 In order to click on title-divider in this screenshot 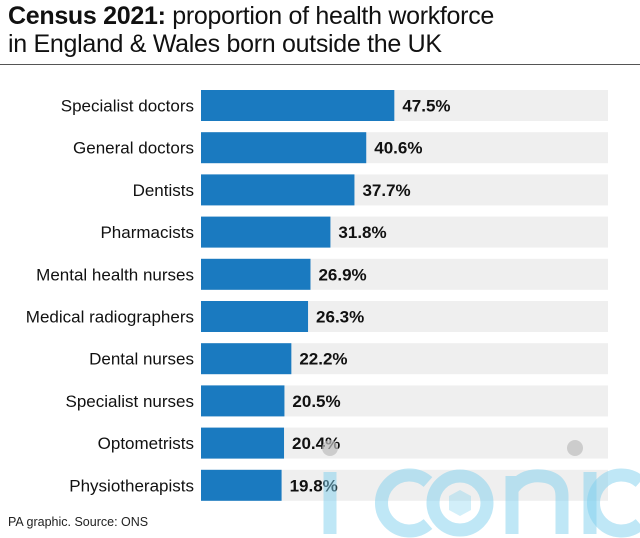, I will do `click(320, 64)`.